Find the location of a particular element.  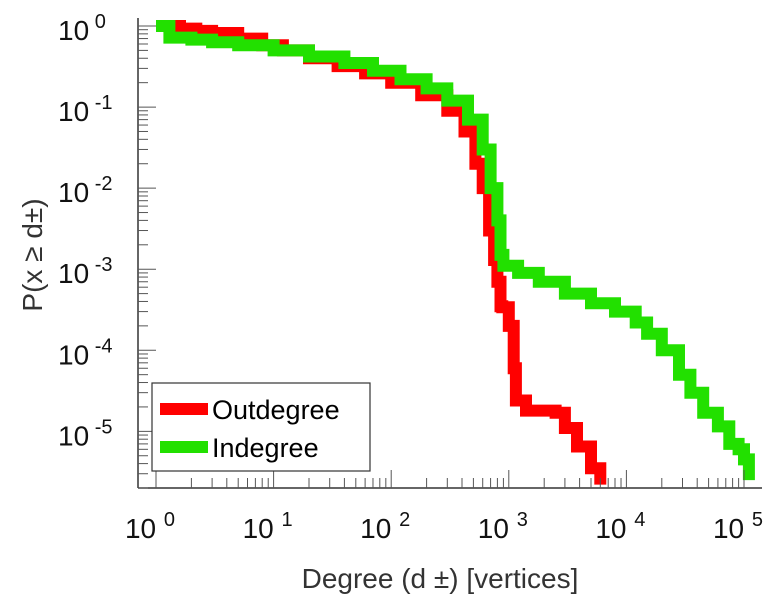

legend-label-indegree: Indegree is located at coordinates (265, 448).